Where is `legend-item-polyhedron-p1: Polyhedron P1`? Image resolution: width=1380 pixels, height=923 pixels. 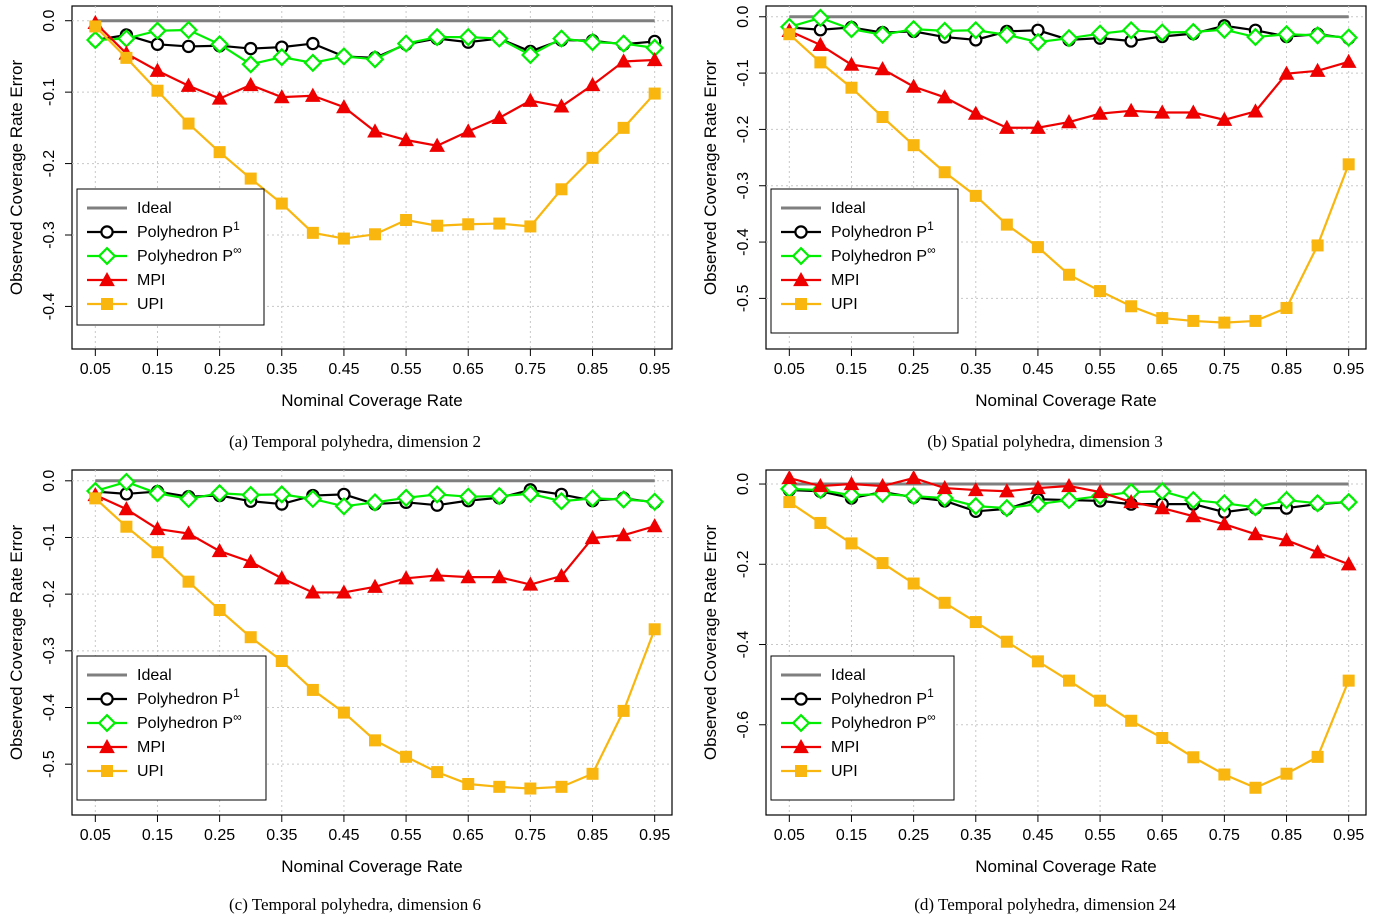
legend-item-polyhedron-p1: Polyhedron P1 is located at coordinates (857, 697).